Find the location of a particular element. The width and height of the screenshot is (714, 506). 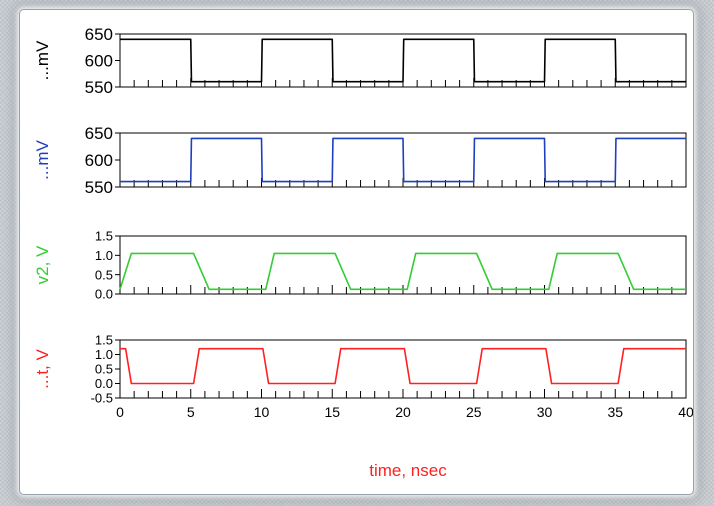

x-tick-label: 10 is located at coordinates (262, 412).